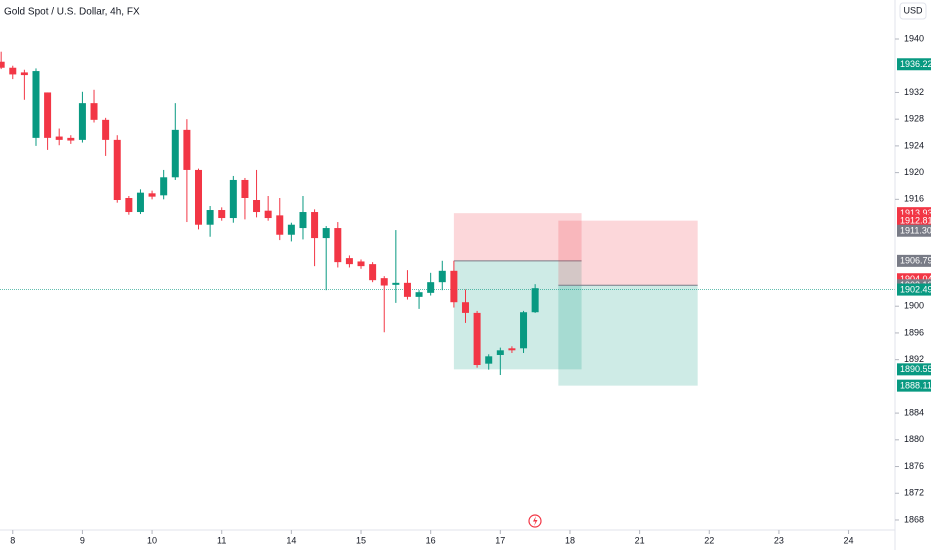 Image resolution: width=932 pixels, height=555 pixels. What do you see at coordinates (914, 439) in the screenshot?
I see `y-tick-label: 1880` at bounding box center [914, 439].